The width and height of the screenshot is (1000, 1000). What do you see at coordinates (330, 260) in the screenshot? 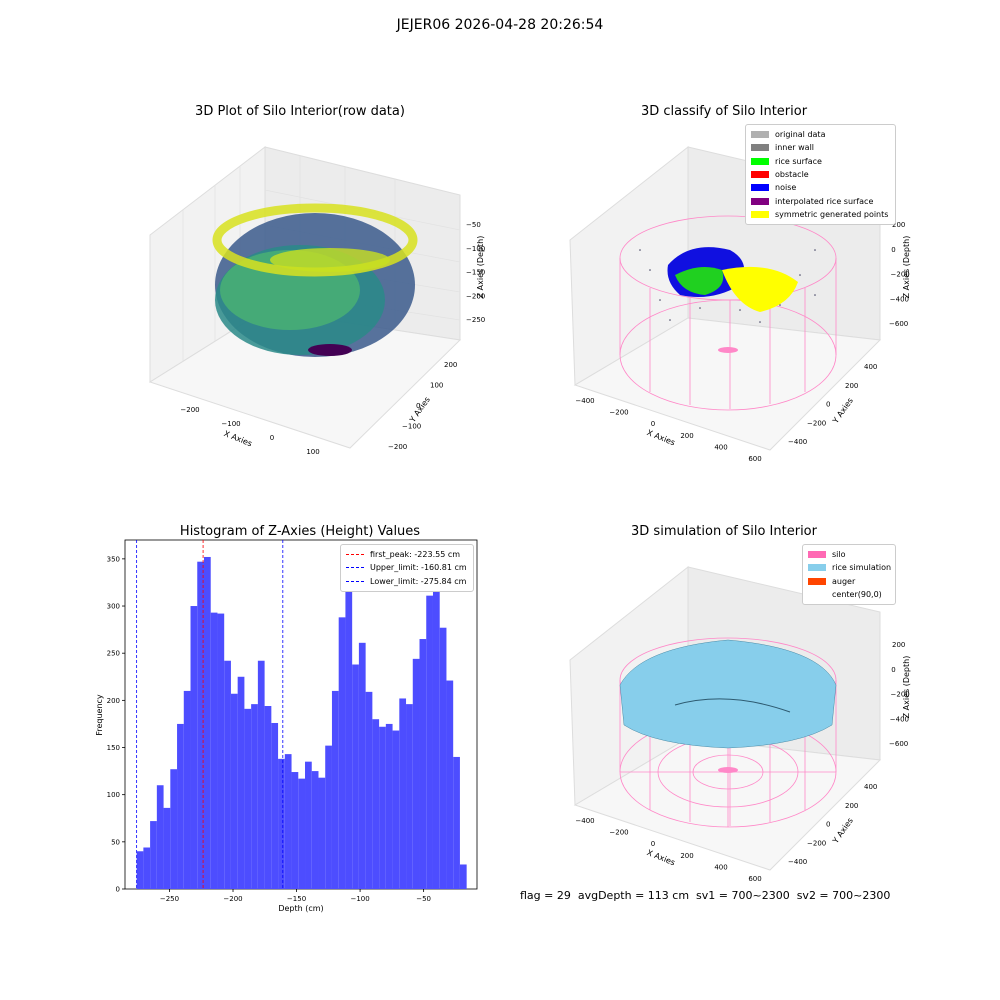
I see `raw-yellow-band` at bounding box center [330, 260].